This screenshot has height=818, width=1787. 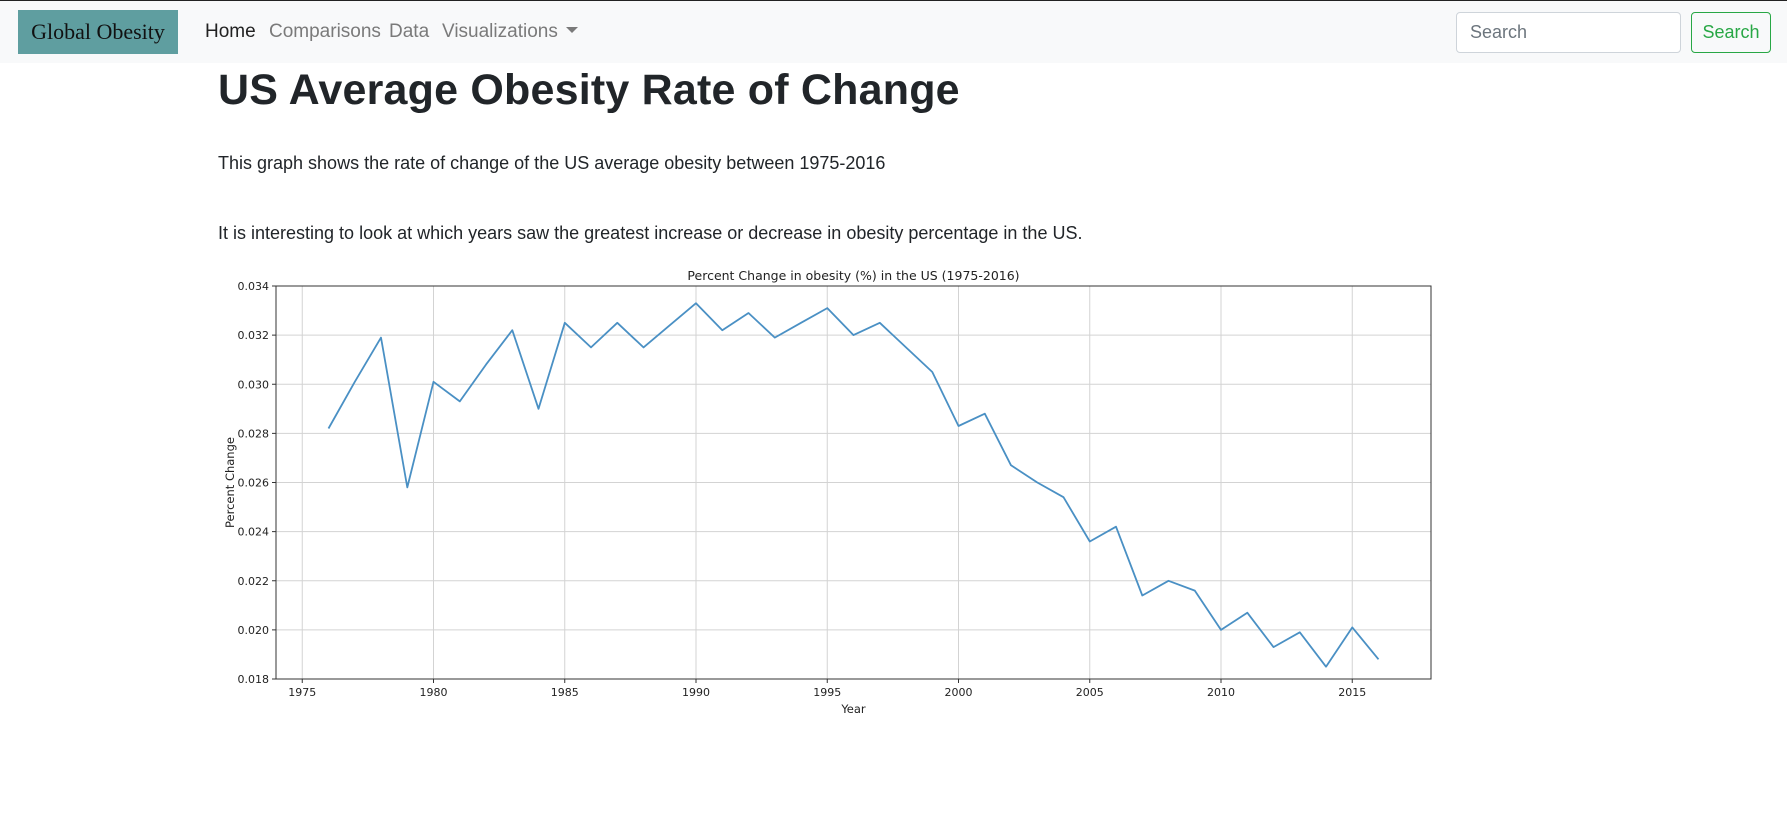 I want to click on y-tick-label: 0.032, so click(x=254, y=335).